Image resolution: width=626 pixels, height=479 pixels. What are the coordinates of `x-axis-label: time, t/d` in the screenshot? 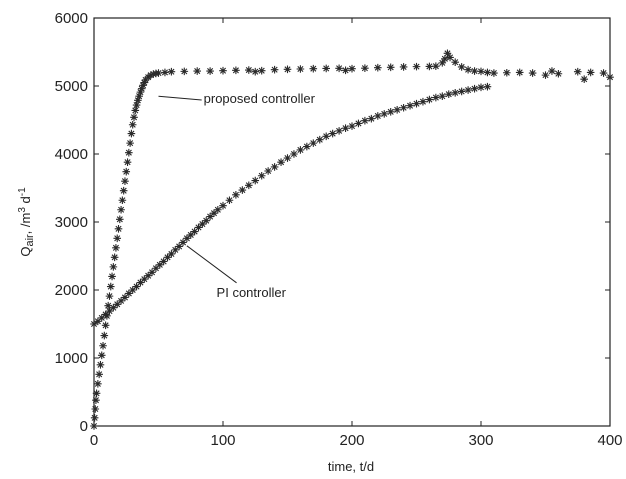 It's located at (351, 466).